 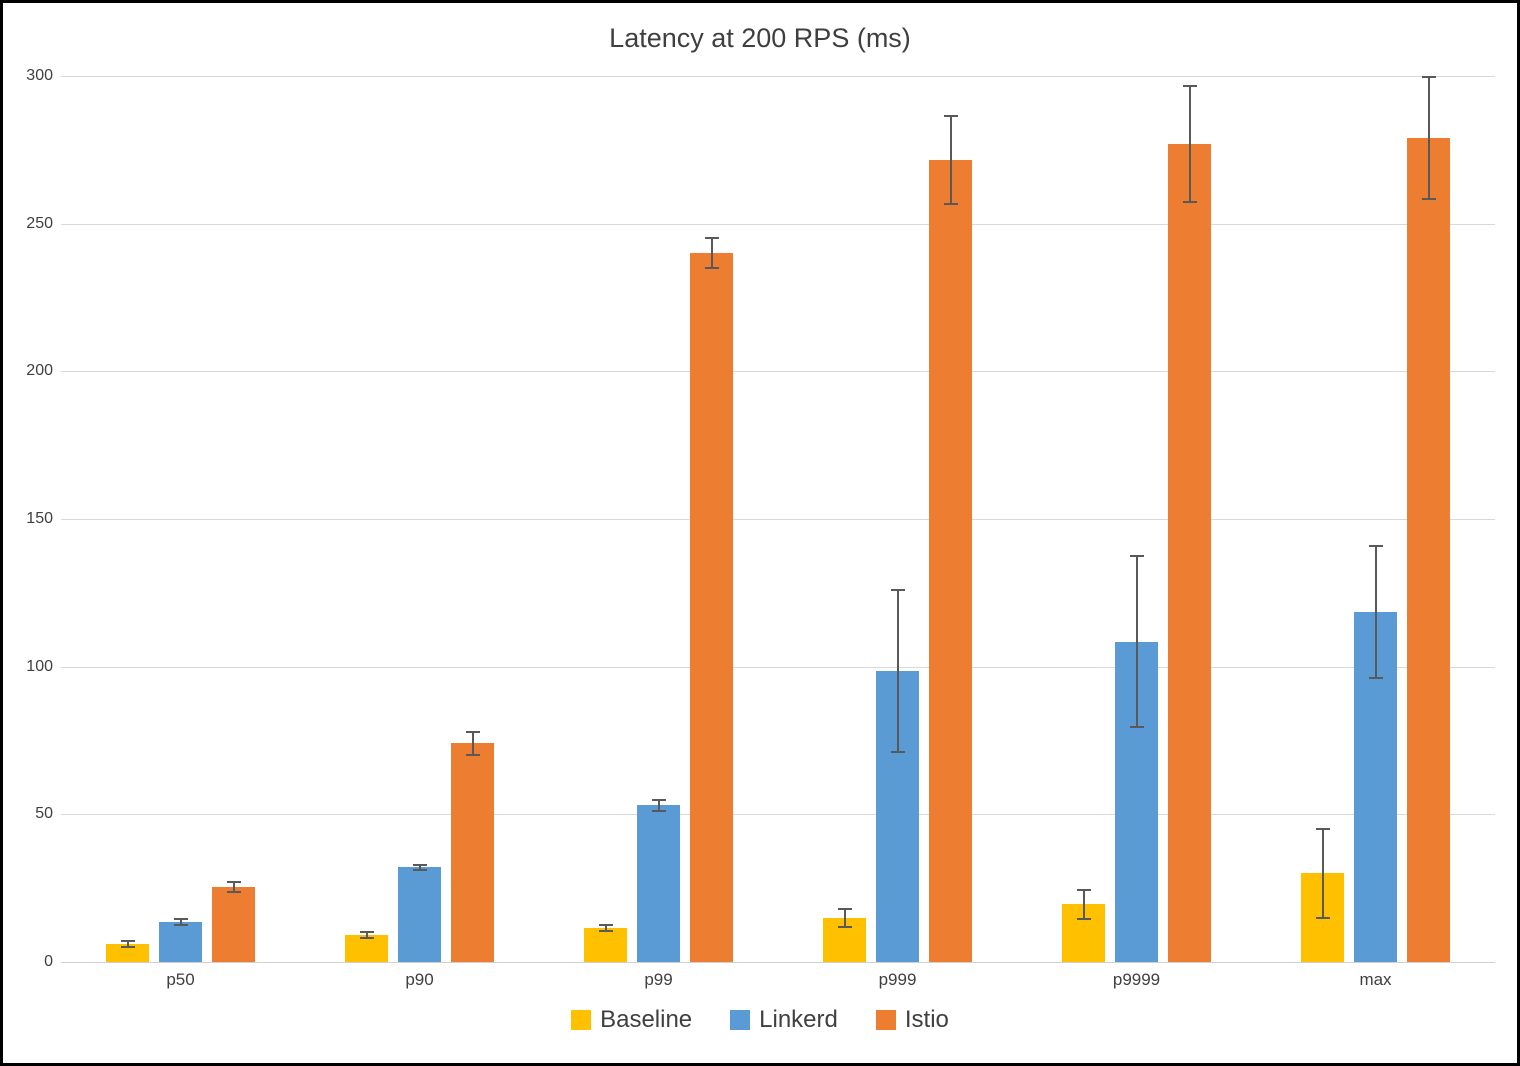 I want to click on error-bar-linkerd-p50-cap-top, so click(x=180, y=919).